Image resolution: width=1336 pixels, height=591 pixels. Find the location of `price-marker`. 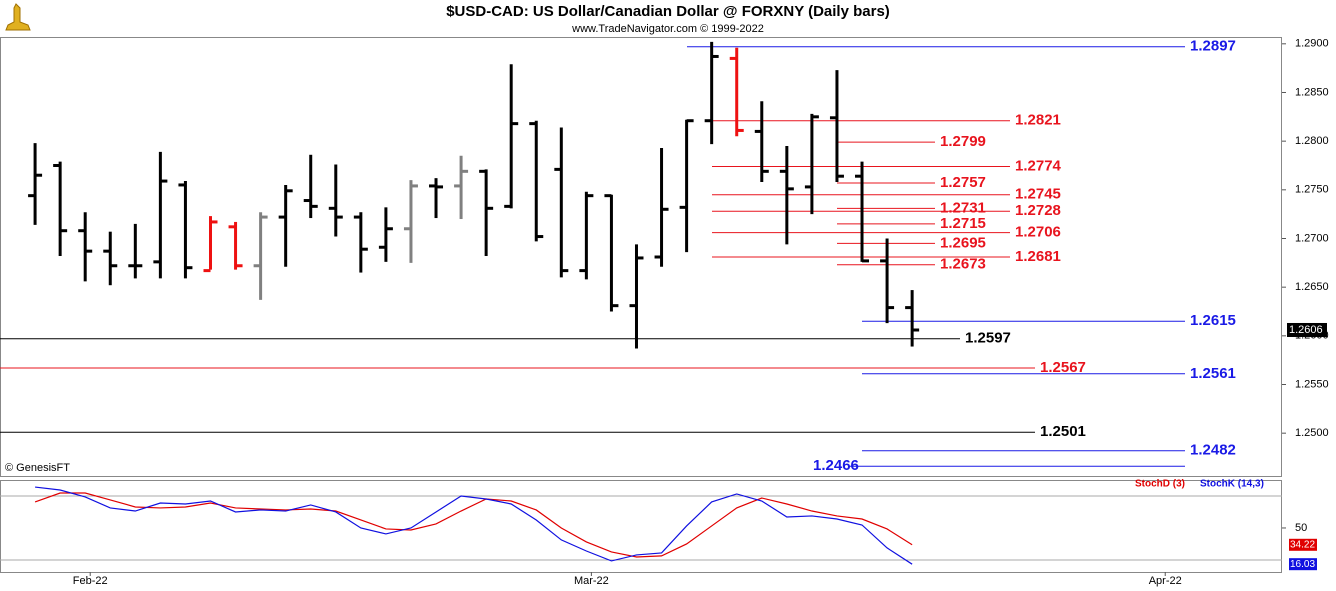

price-marker is located at coordinates (1307, 329).